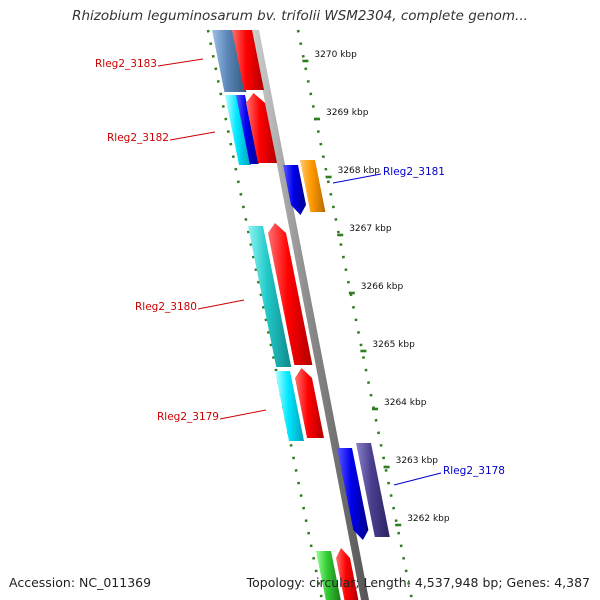  Describe the element at coordinates (248, 60) in the screenshot. I see `gene-feature-red-top` at that location.